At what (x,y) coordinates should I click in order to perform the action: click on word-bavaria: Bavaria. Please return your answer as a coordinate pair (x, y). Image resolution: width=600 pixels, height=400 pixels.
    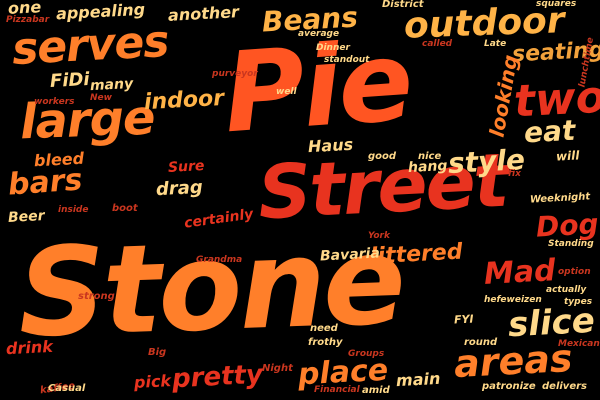
    Looking at the image, I should click on (350, 255).